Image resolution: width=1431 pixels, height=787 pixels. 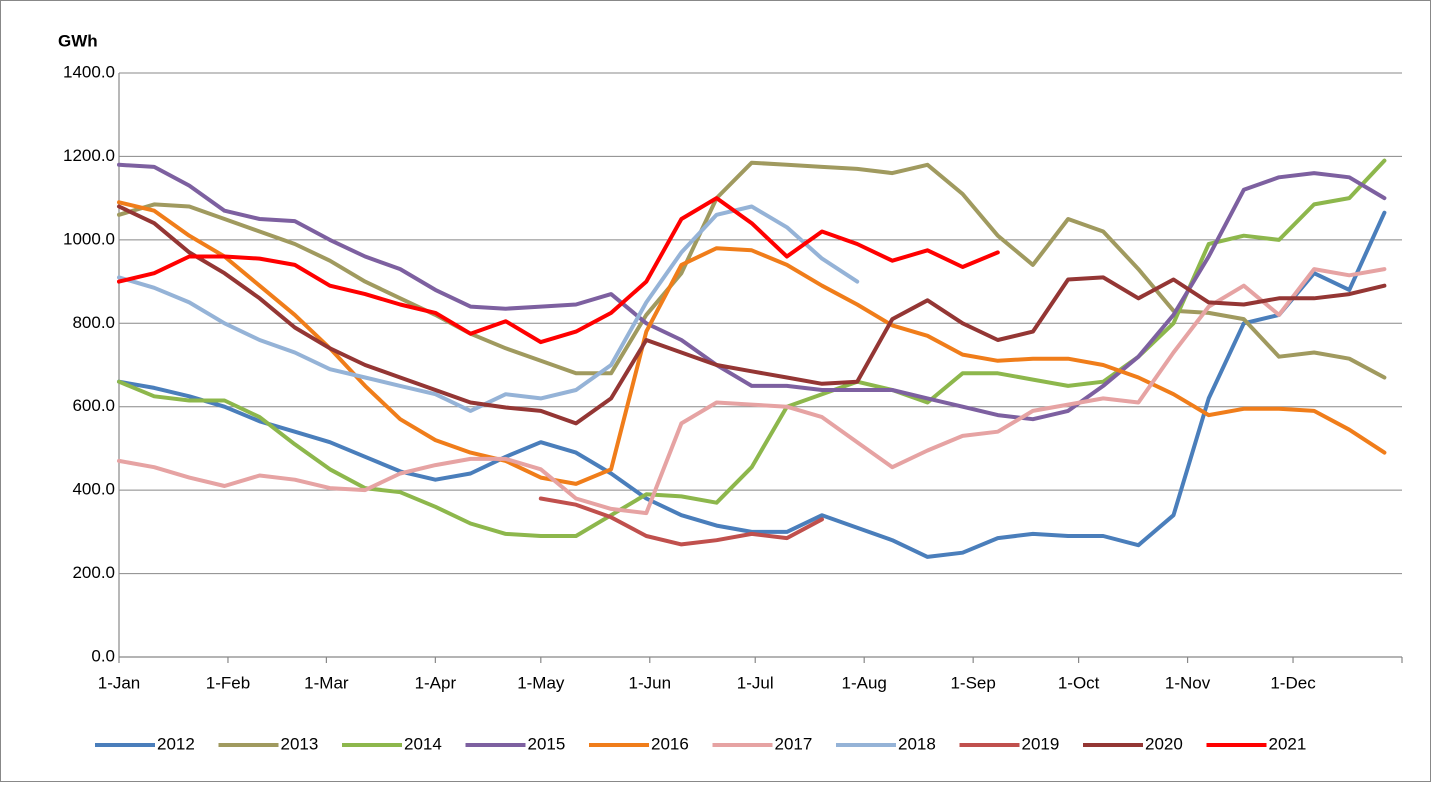 I want to click on x-tick-label: 1-Nov, so click(x=1188, y=682).